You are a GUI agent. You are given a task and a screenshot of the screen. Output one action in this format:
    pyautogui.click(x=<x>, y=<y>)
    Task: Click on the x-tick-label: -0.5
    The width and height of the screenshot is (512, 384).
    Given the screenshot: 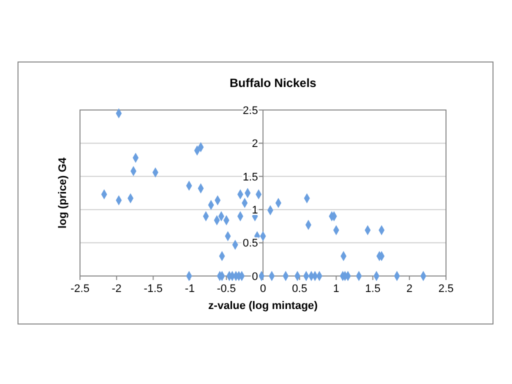 What is the action you would take?
    pyautogui.click(x=226, y=289)
    